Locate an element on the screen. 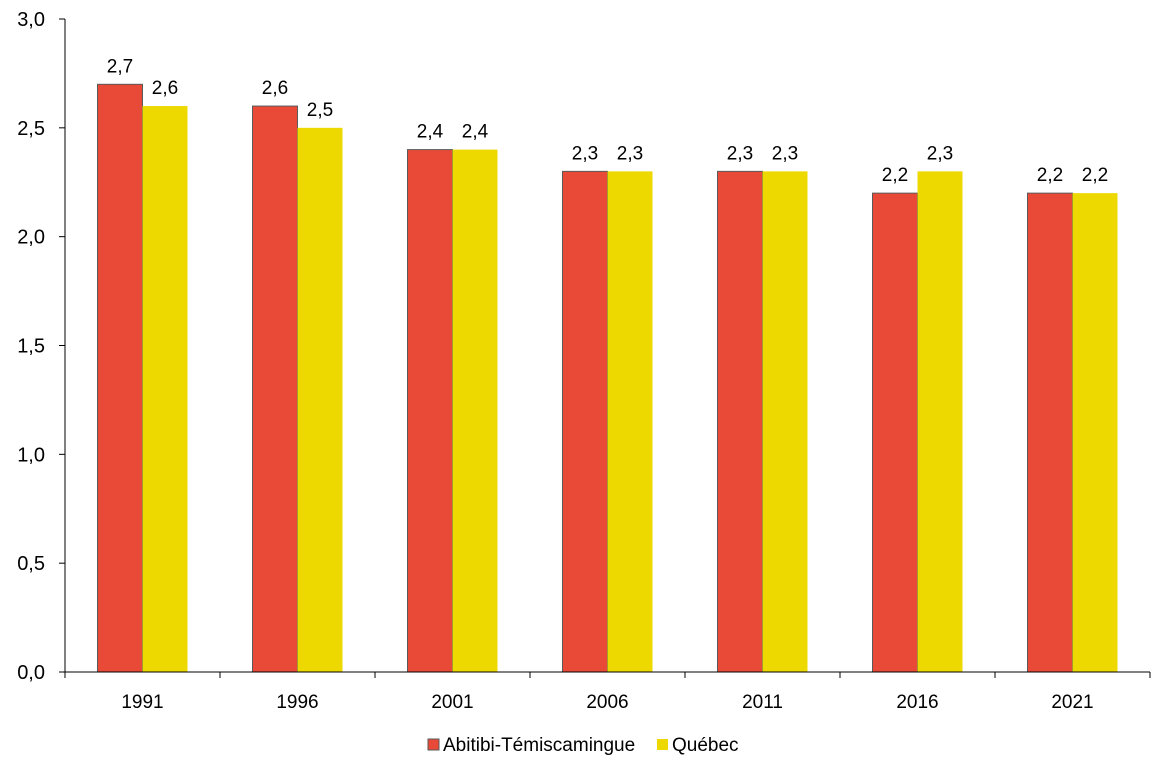  legend-swatch-abitibi is located at coordinates (433, 744).